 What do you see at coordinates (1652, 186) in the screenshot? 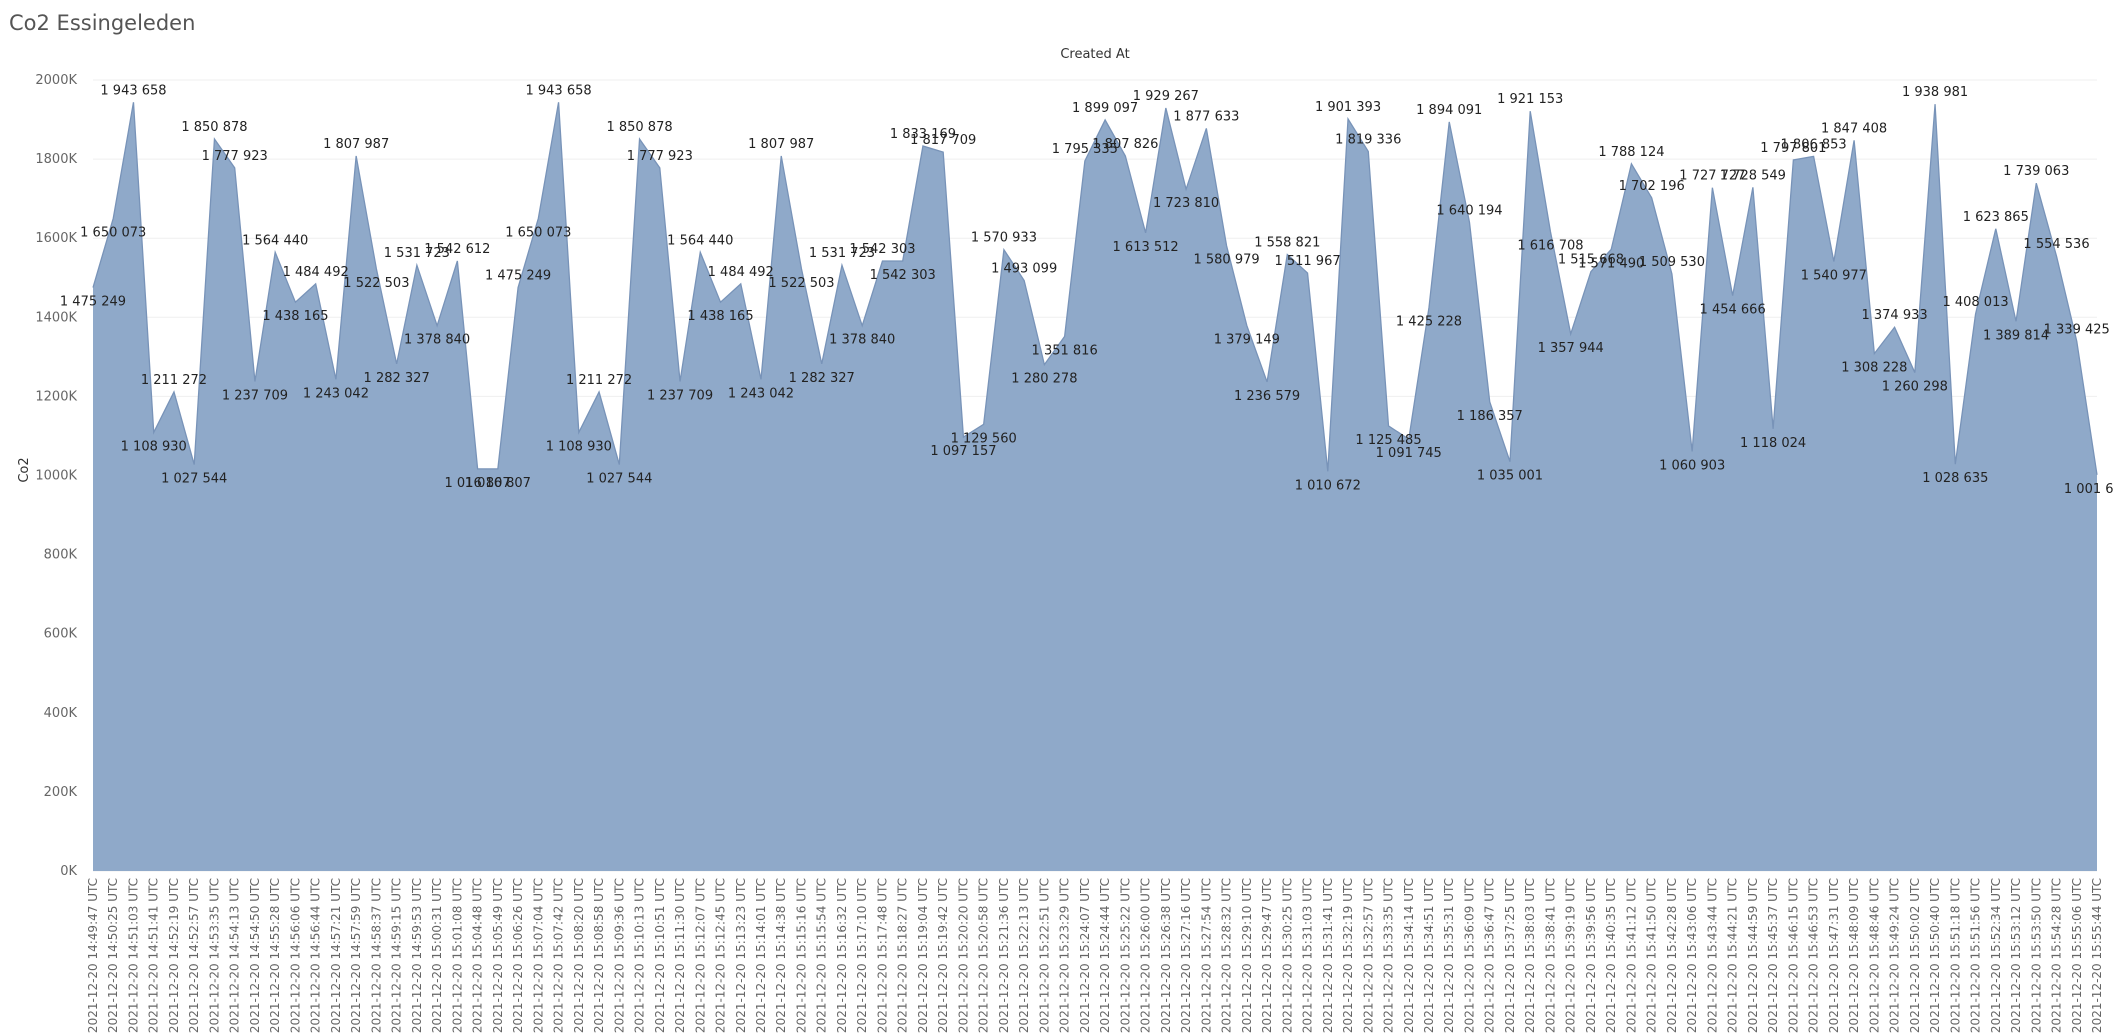
I see `data-label: 1 702 196` at bounding box center [1652, 186].